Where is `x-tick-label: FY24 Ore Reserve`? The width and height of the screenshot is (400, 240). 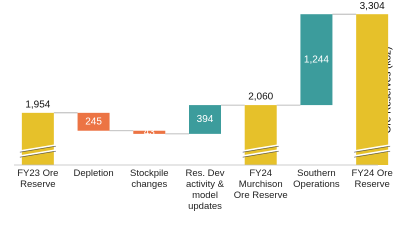 x-tick-label: FY24 Ore Reserve is located at coordinates (372, 179).